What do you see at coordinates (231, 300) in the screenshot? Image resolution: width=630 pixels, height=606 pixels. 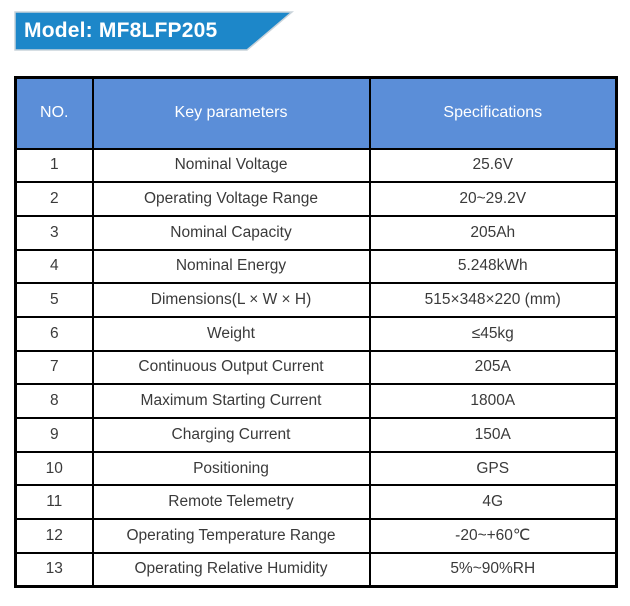 I see `row-parameter: Dimensions(L × W × H)` at bounding box center [231, 300].